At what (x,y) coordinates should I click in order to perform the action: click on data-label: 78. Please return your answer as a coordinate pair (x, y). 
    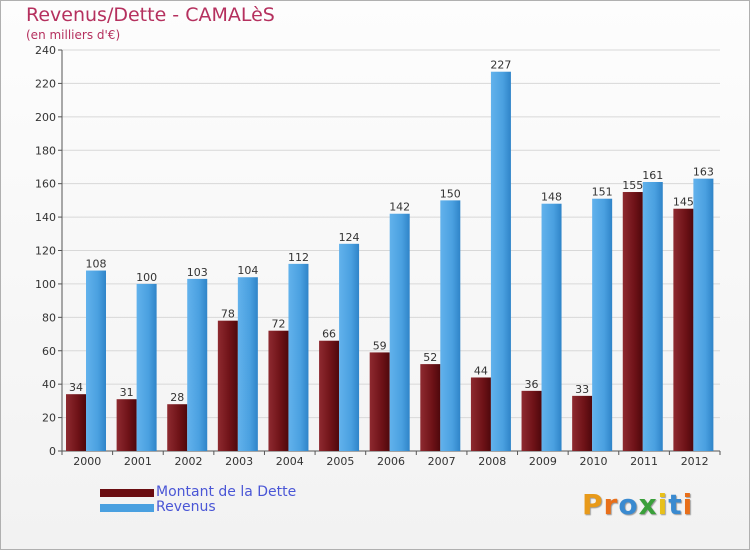
    Looking at the image, I should click on (228, 314).